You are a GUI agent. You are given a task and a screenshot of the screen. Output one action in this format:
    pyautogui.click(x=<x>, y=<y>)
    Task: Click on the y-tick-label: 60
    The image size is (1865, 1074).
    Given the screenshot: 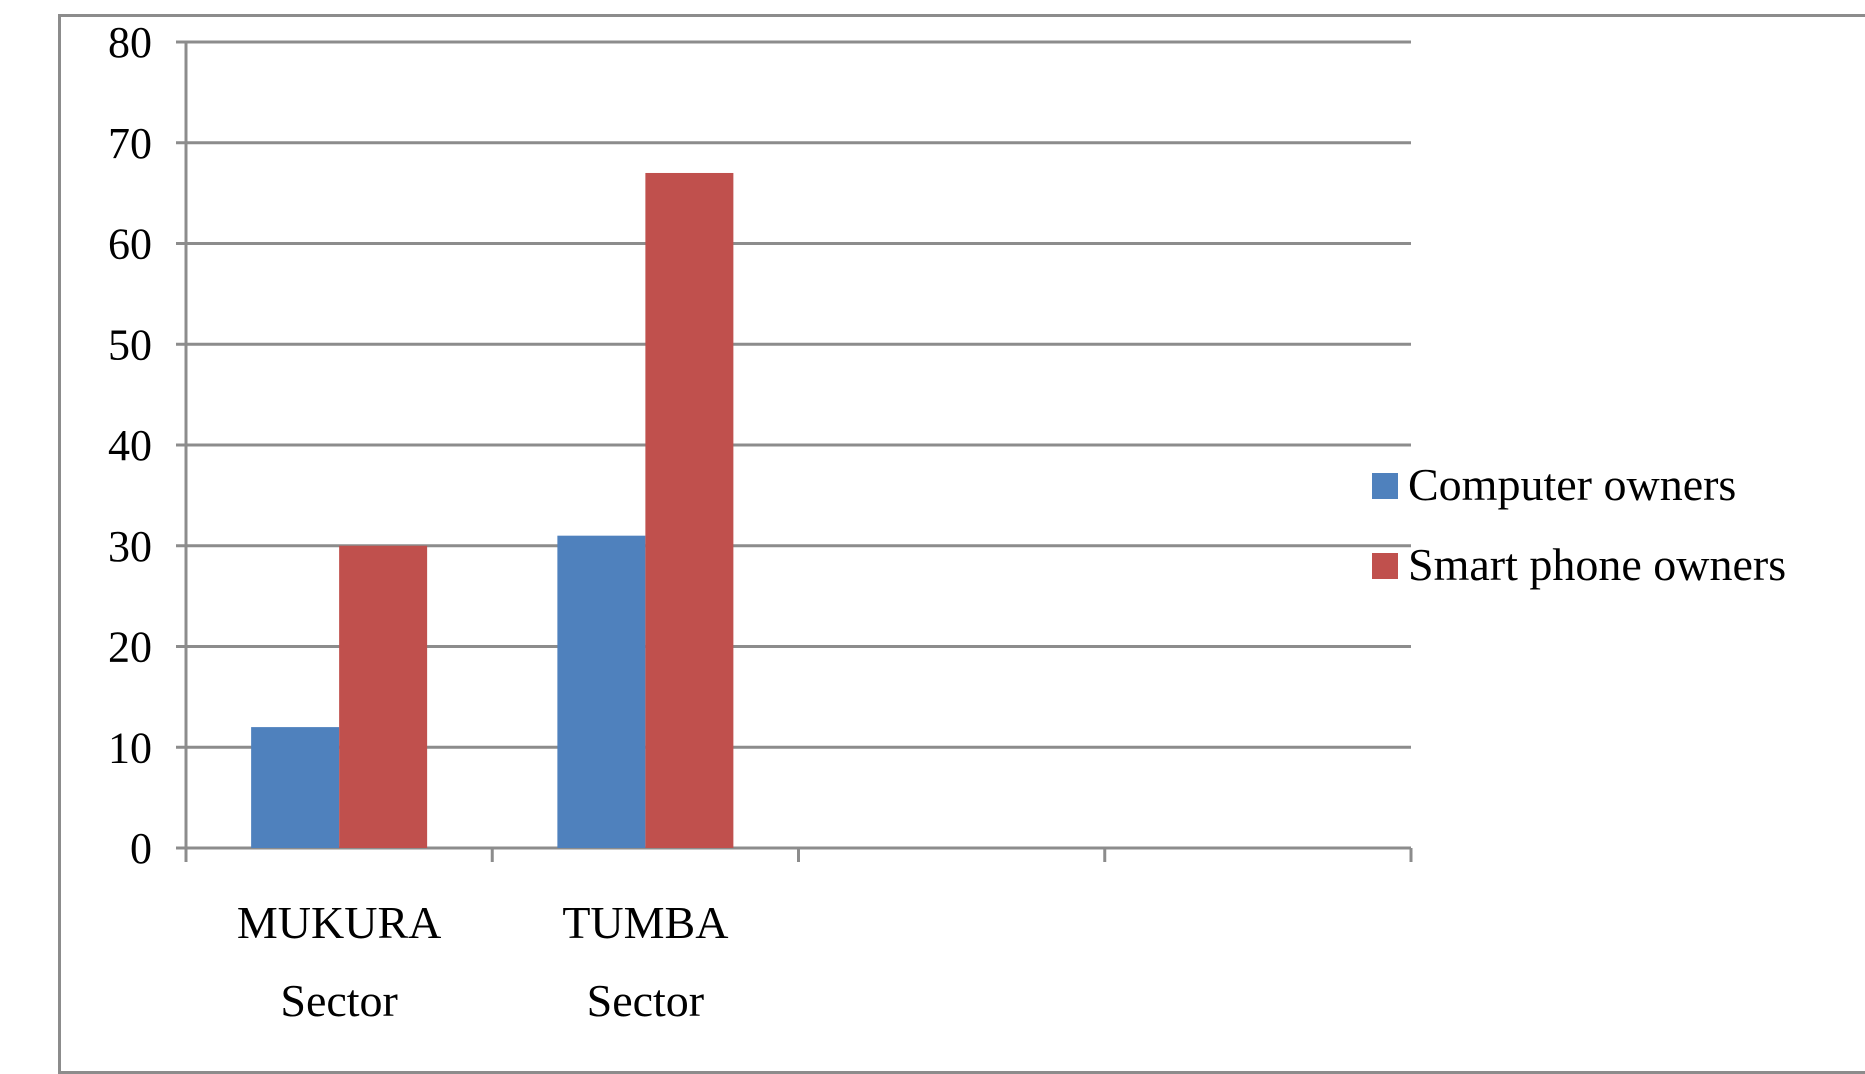 What is the action you would take?
    pyautogui.click(x=130, y=244)
    